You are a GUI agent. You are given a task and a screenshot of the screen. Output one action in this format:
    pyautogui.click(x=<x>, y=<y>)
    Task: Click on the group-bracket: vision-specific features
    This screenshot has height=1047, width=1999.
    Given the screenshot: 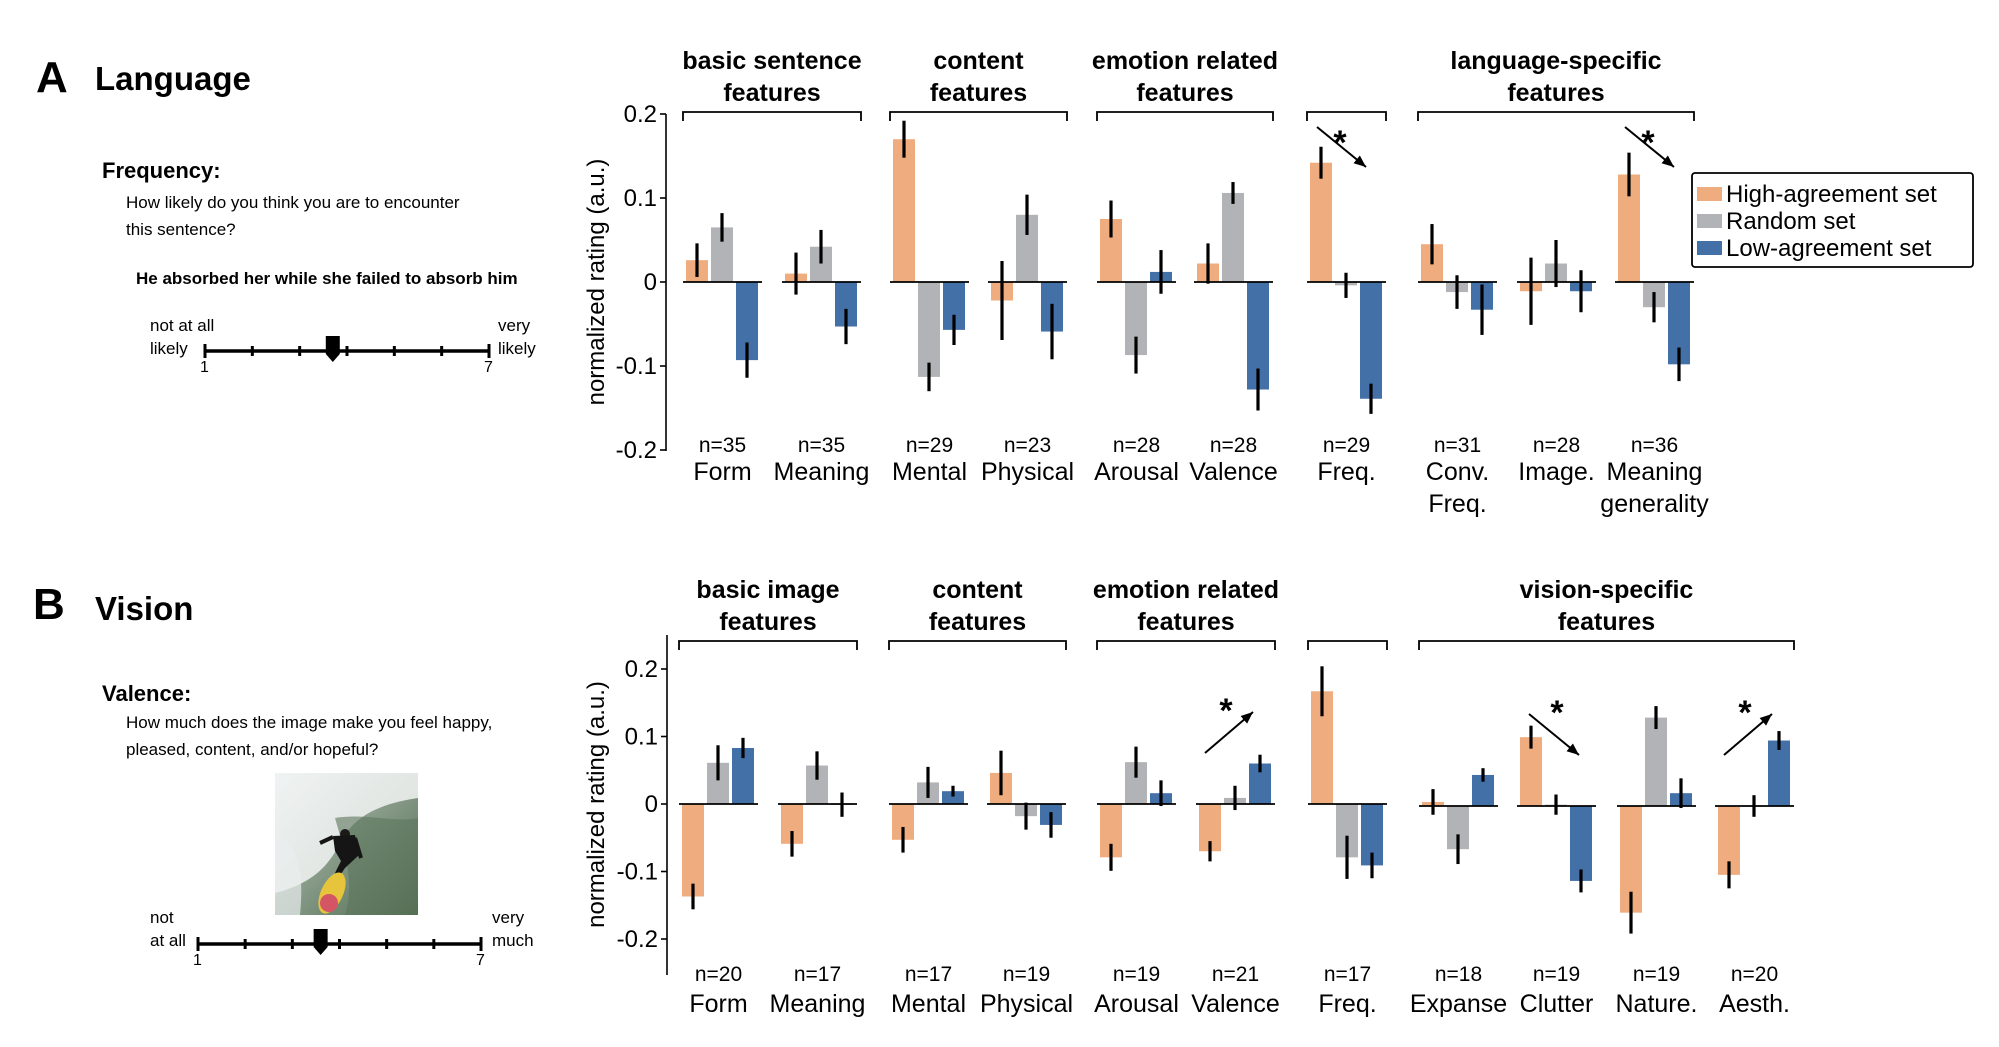 What is the action you would take?
    pyautogui.click(x=1606, y=613)
    